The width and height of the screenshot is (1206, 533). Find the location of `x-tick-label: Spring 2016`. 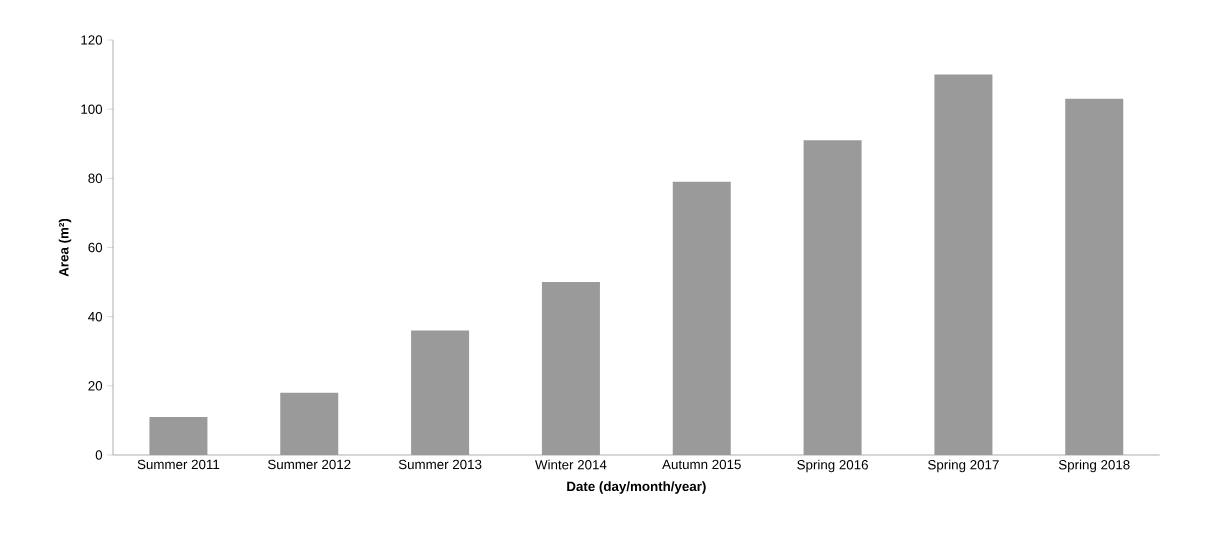

x-tick-label: Spring 2016 is located at coordinates (832, 466).